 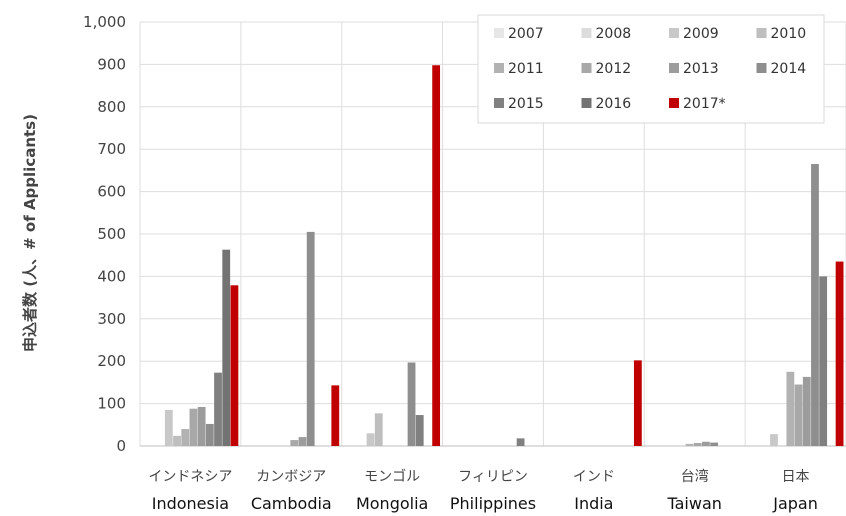 I want to click on category-label-en: Mongolia, so click(x=392, y=503).